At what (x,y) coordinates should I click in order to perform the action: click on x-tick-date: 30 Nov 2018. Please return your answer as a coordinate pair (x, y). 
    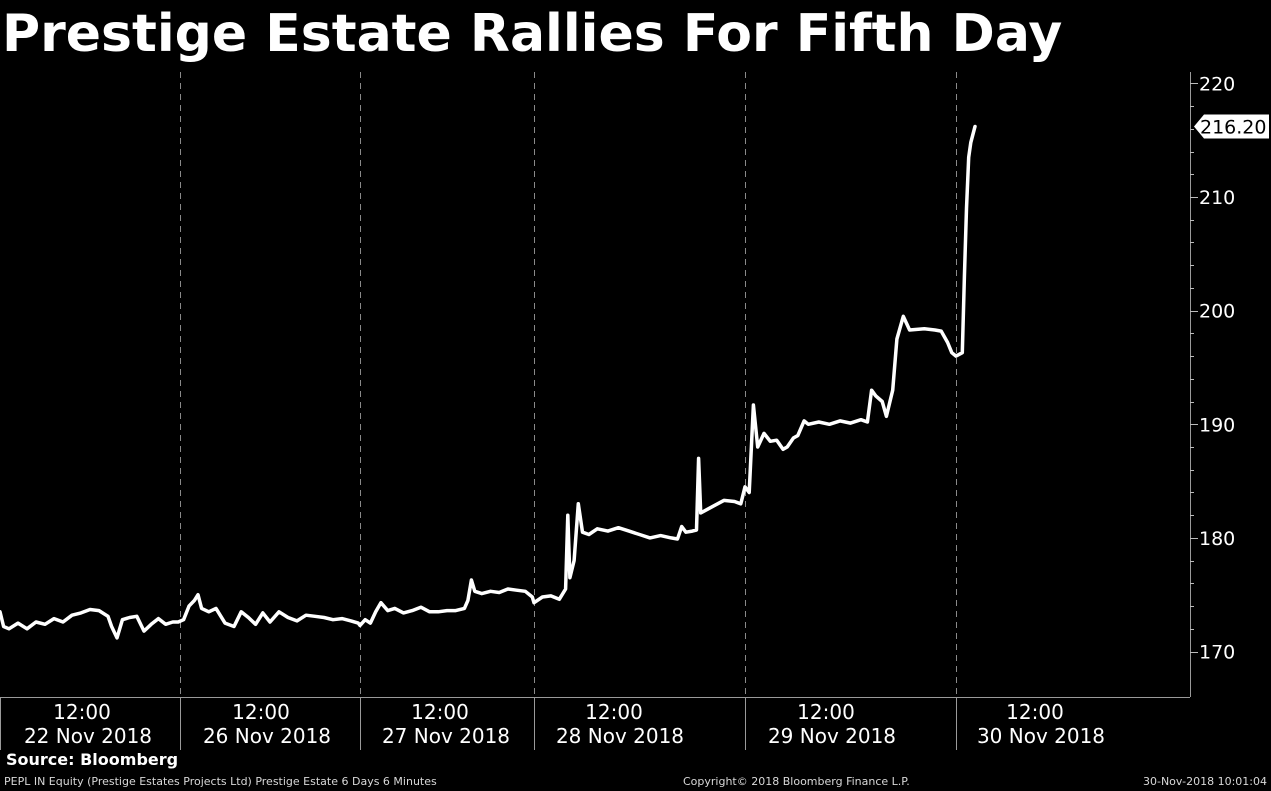
    Looking at the image, I should click on (1041, 736).